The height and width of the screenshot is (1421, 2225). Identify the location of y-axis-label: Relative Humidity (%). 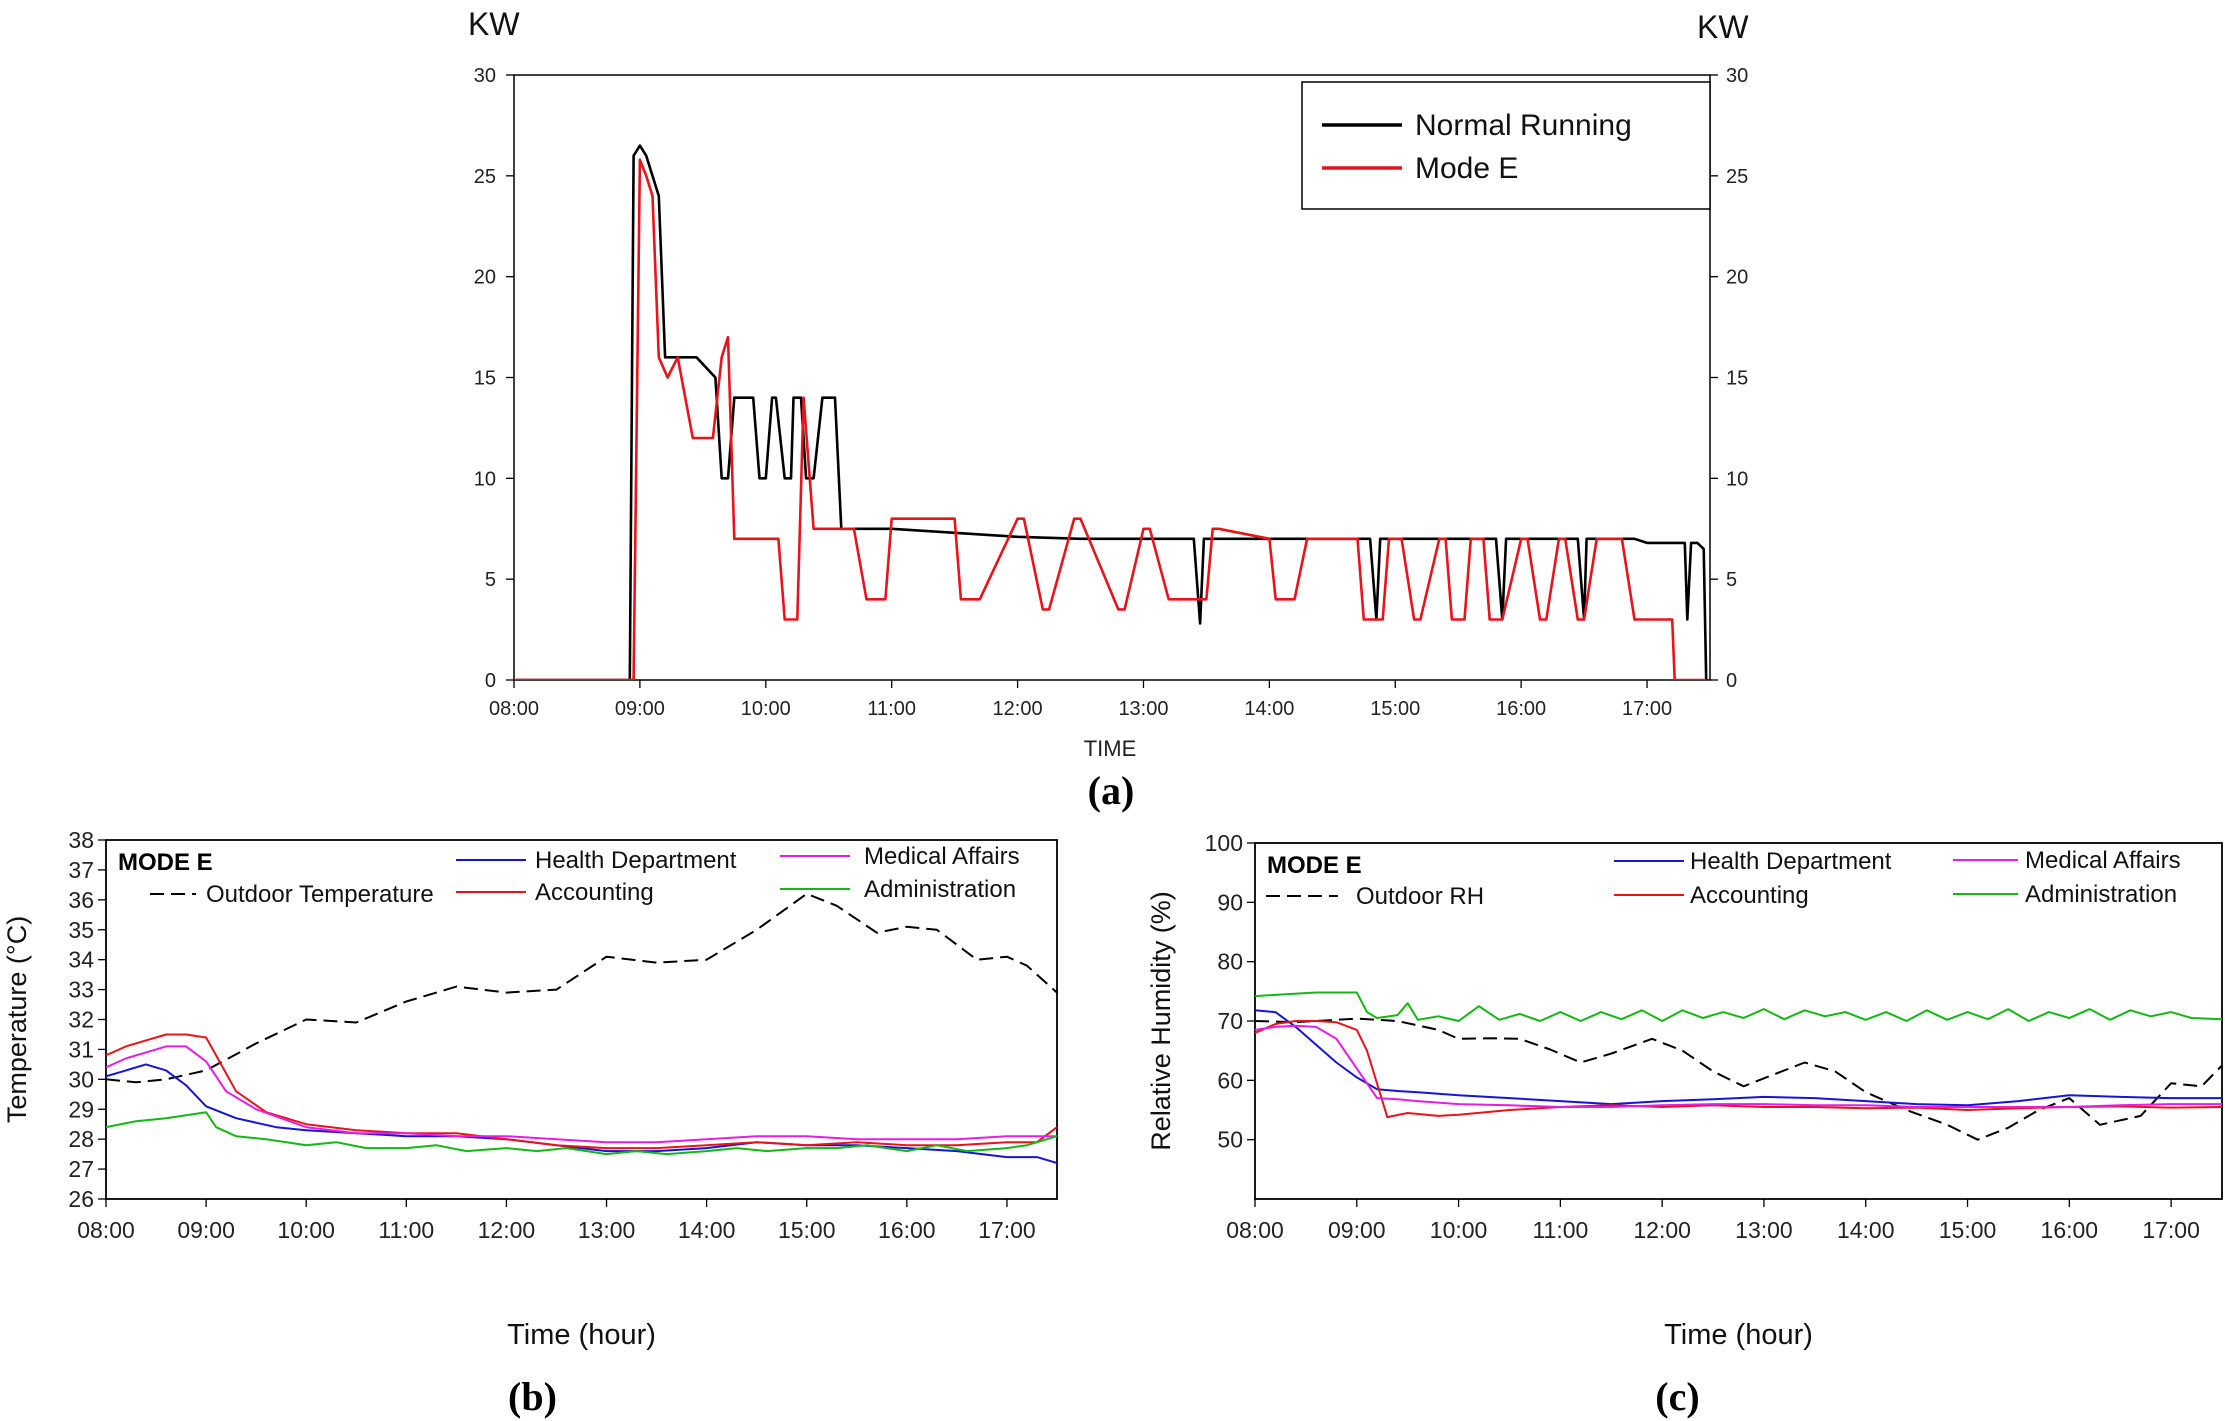
(1161, 1021).